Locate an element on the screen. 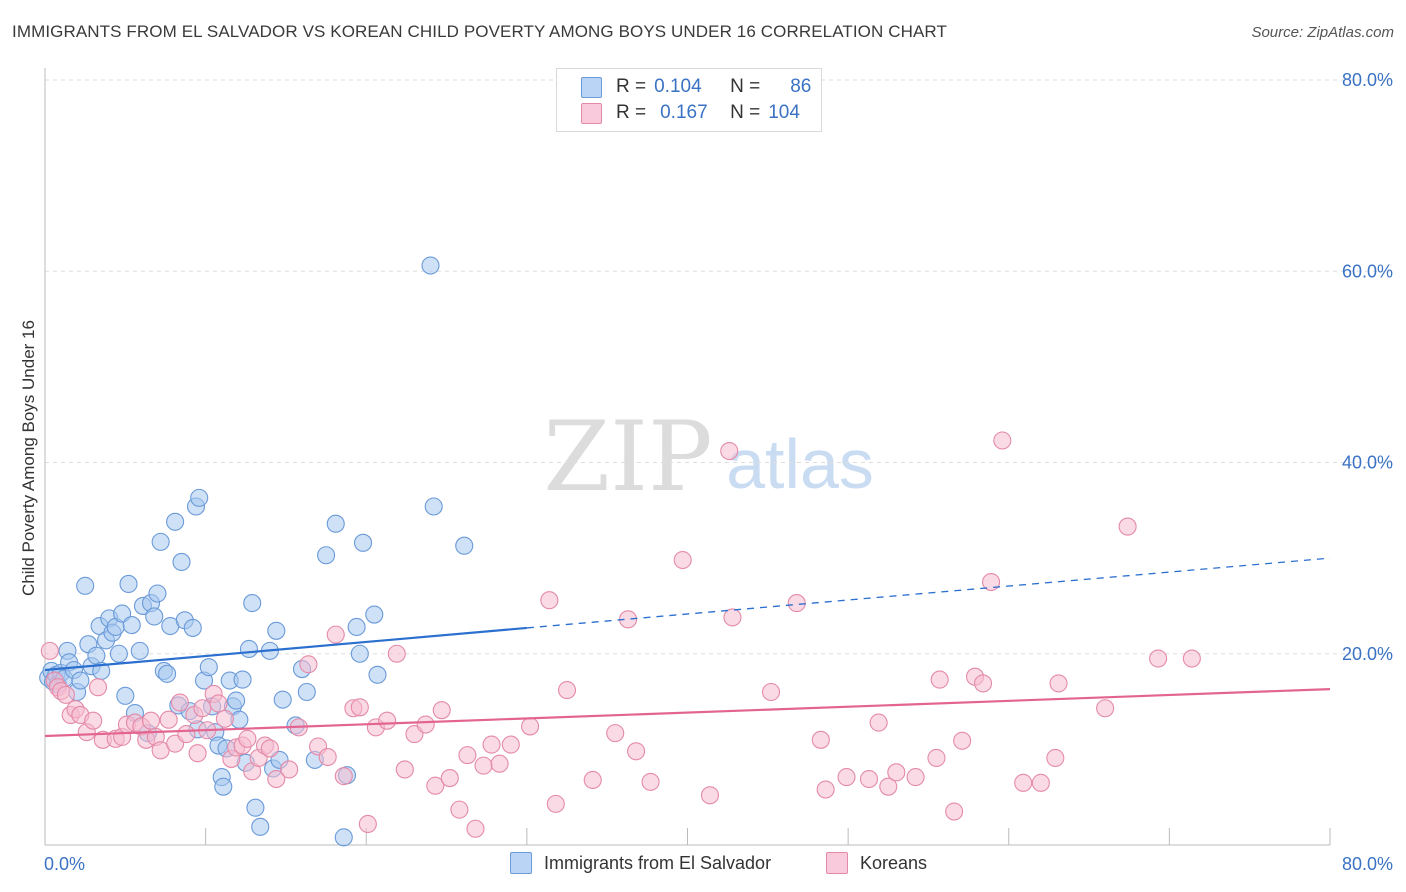  bottom-legend-el-salvador: Immigrants from El Salvador is located at coordinates (640, 863).